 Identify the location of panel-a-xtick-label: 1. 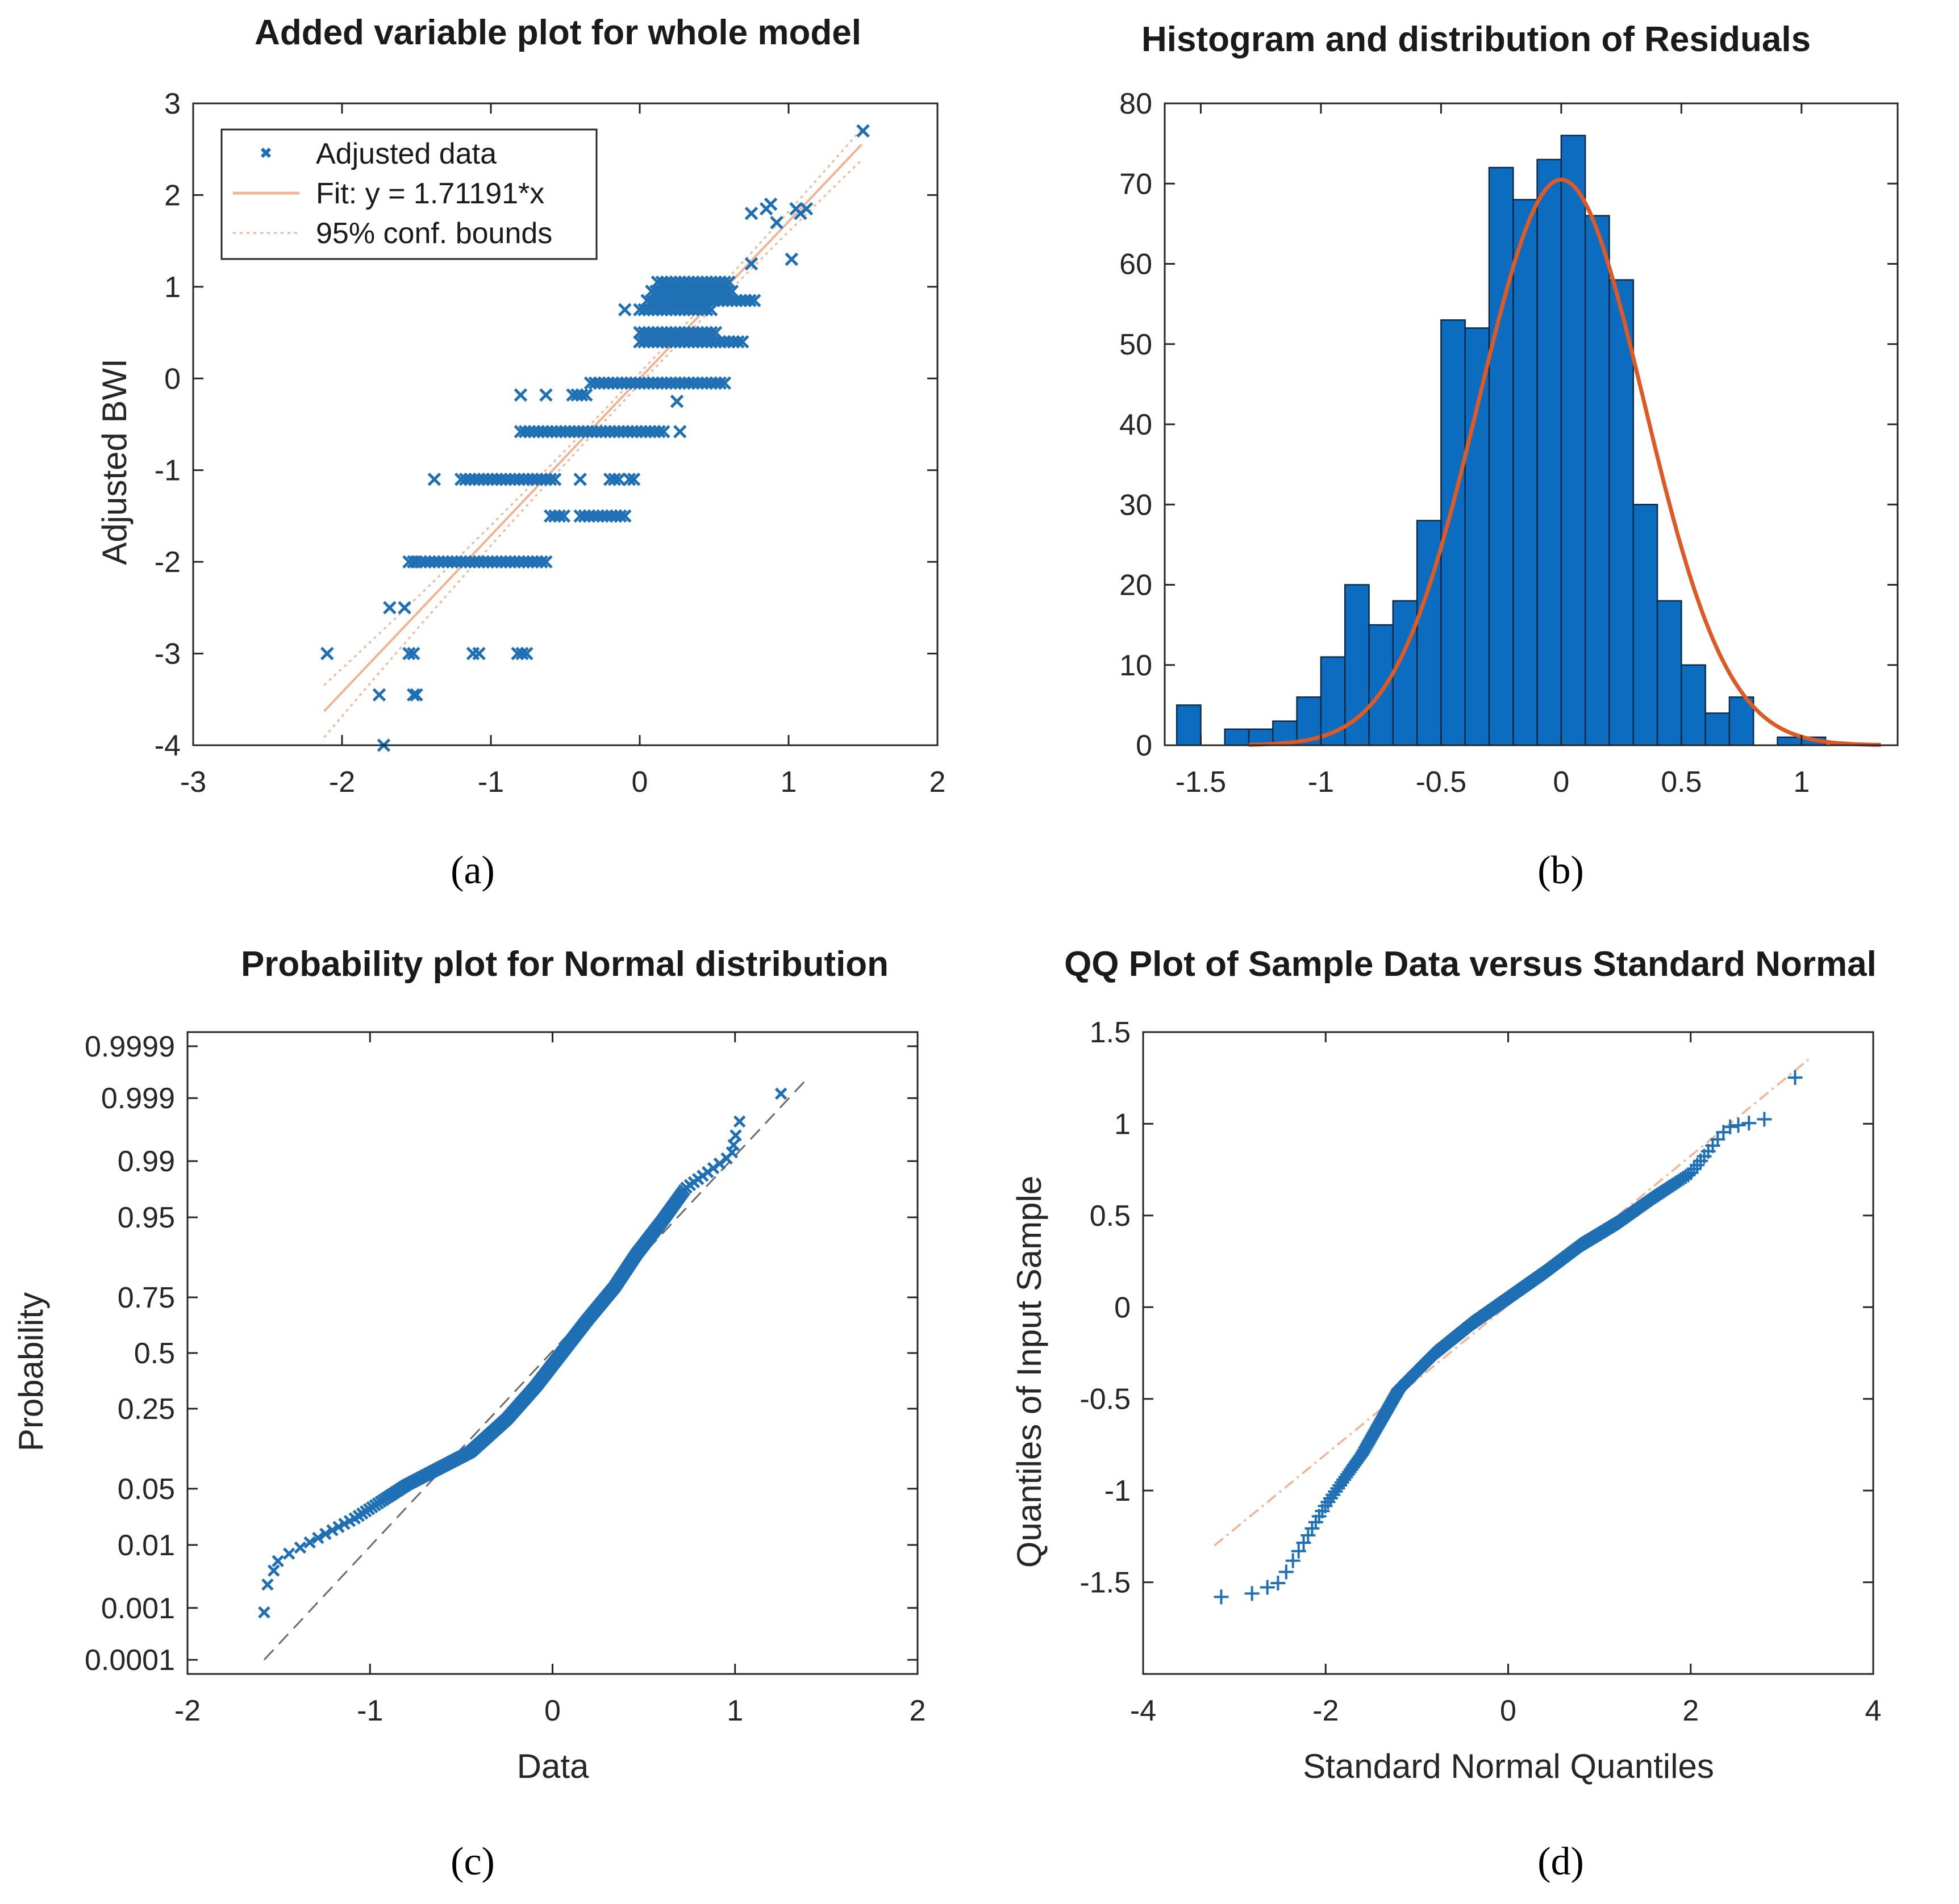
(789, 782).